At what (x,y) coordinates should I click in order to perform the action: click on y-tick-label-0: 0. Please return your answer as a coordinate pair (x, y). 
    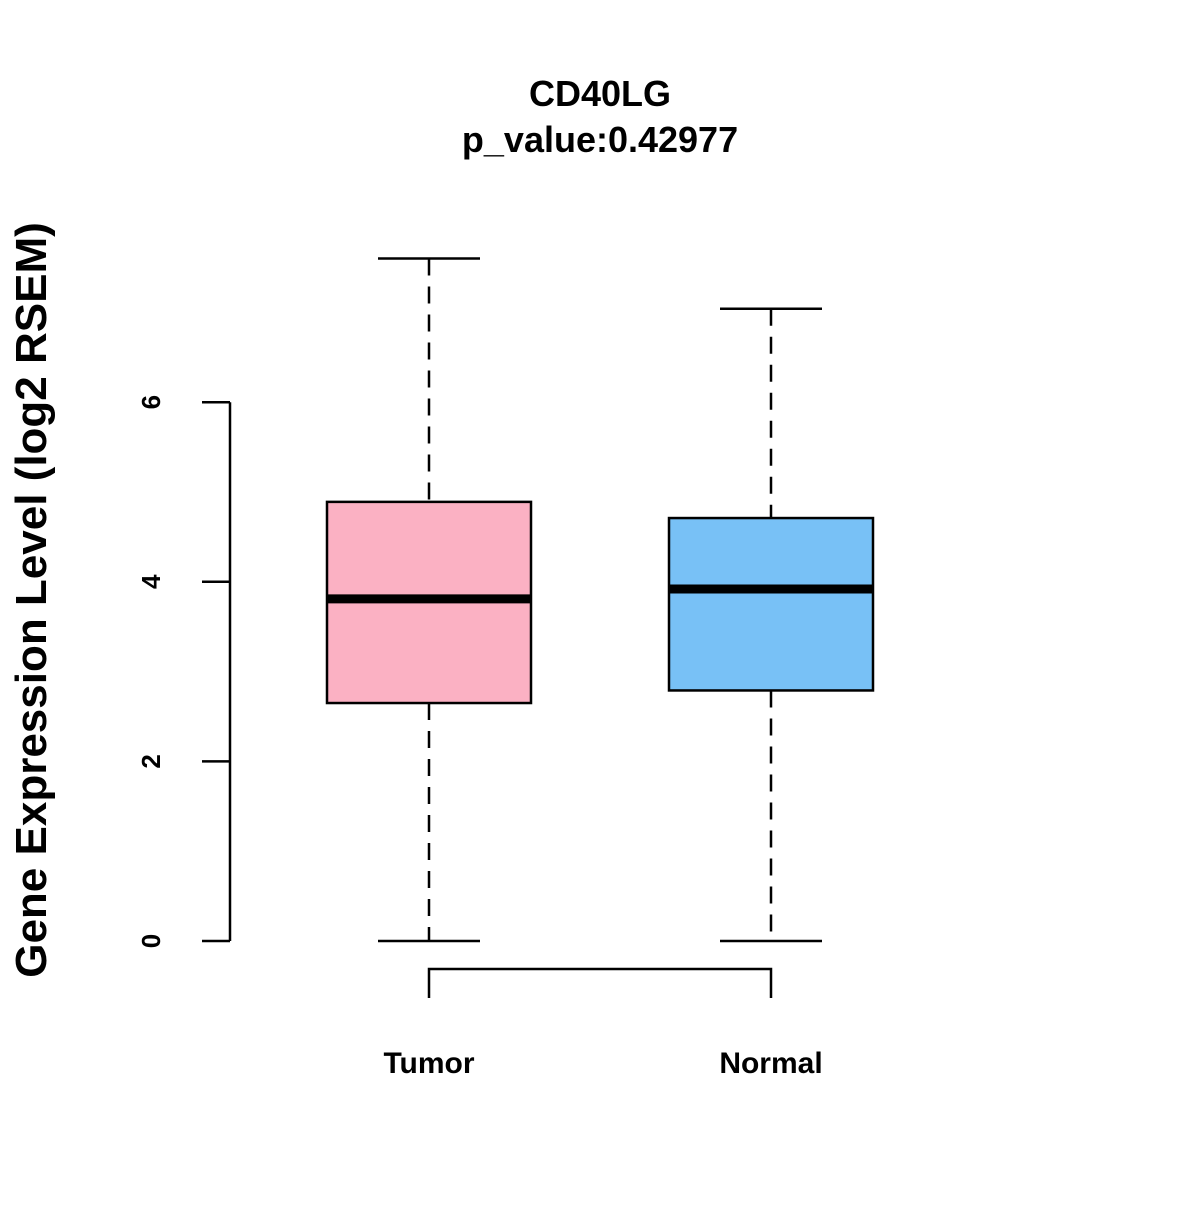
    Looking at the image, I should click on (151, 941).